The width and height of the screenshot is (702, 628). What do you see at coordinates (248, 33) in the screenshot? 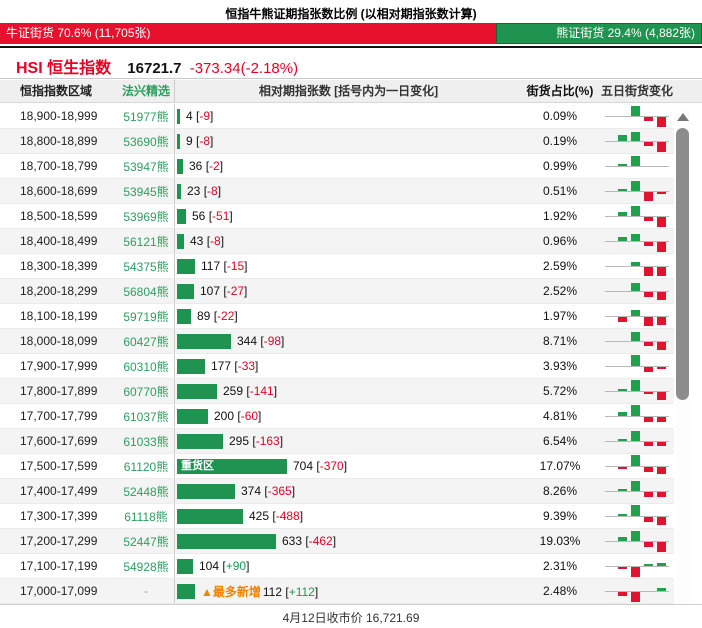
I see `bull-segment: 牛证街货 70.6% (11,705张)` at bounding box center [248, 33].